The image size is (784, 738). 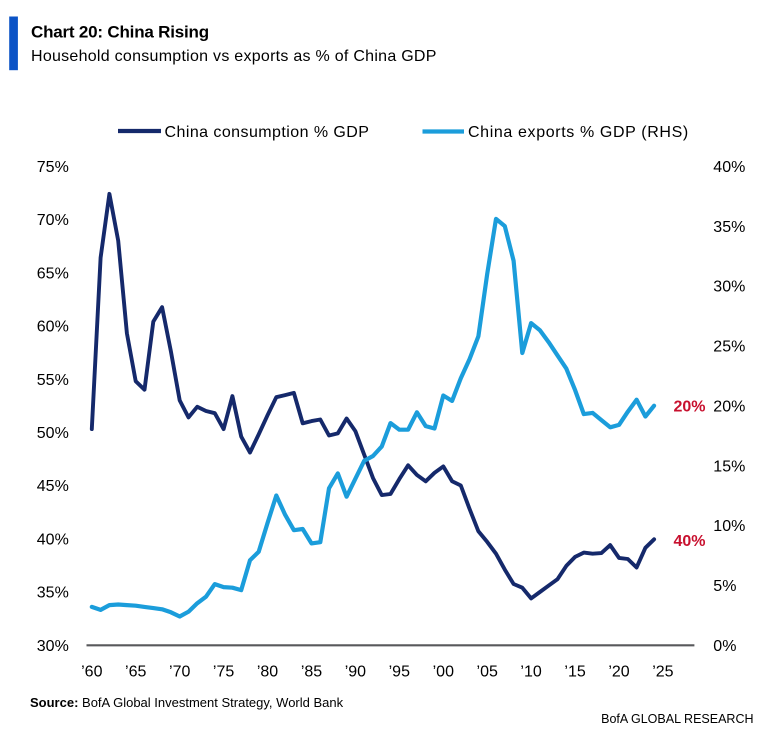 I want to click on svg-text: ’95, so click(x=399, y=672).